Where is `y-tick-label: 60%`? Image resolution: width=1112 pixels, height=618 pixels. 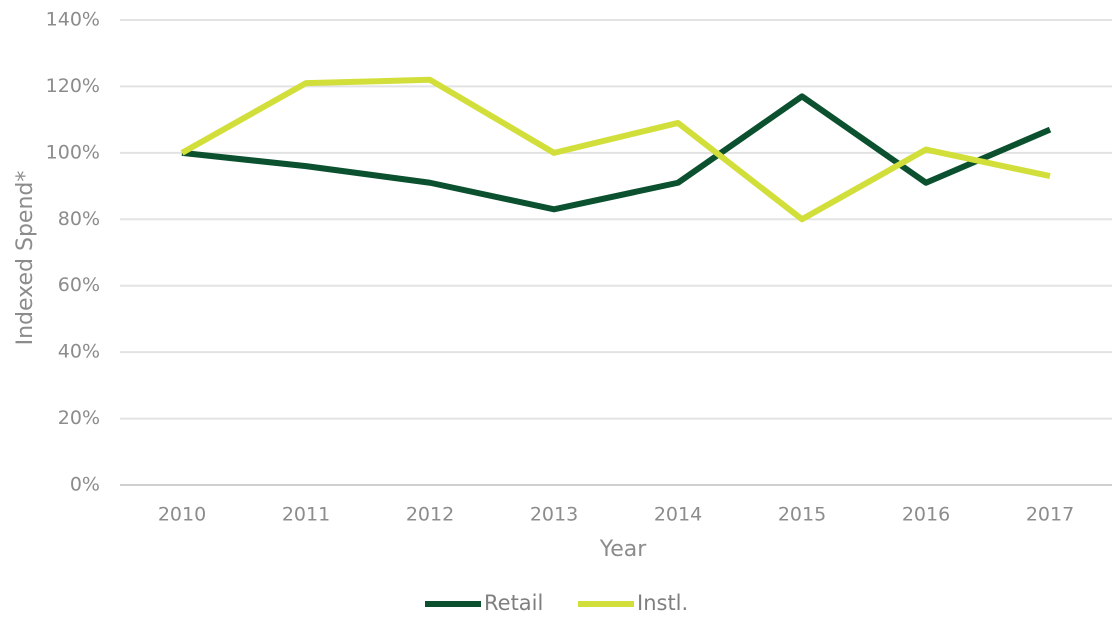
y-tick-label: 60% is located at coordinates (79, 285).